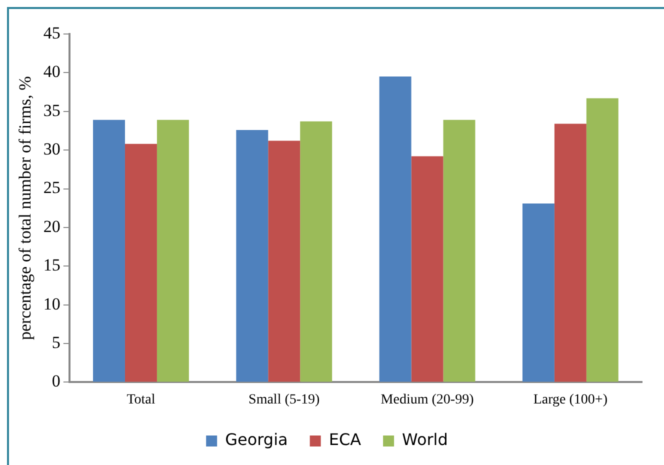  Describe the element at coordinates (51, 188) in the screenshot. I see `y-tick-label: 25` at that location.